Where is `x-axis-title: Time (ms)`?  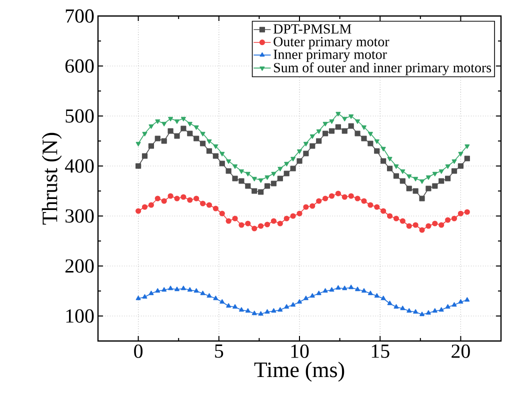 x-axis-title: Time (ms) is located at coordinates (299, 372).